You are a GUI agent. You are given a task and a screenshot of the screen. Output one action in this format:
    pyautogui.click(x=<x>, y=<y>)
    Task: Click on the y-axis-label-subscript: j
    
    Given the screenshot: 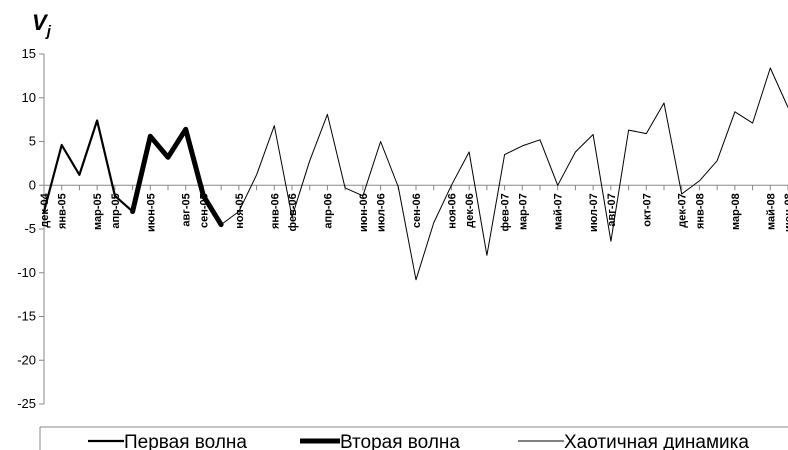 What is the action you would take?
    pyautogui.click(x=48, y=31)
    